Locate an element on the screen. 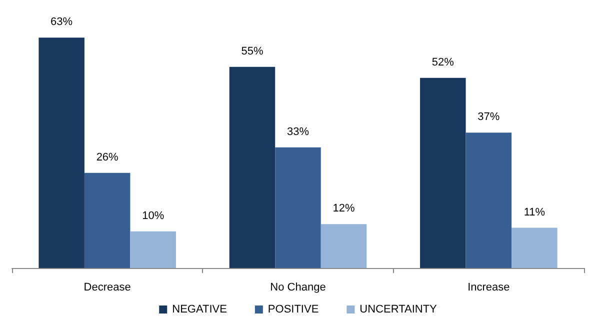  data-label: 26% is located at coordinates (107, 157).